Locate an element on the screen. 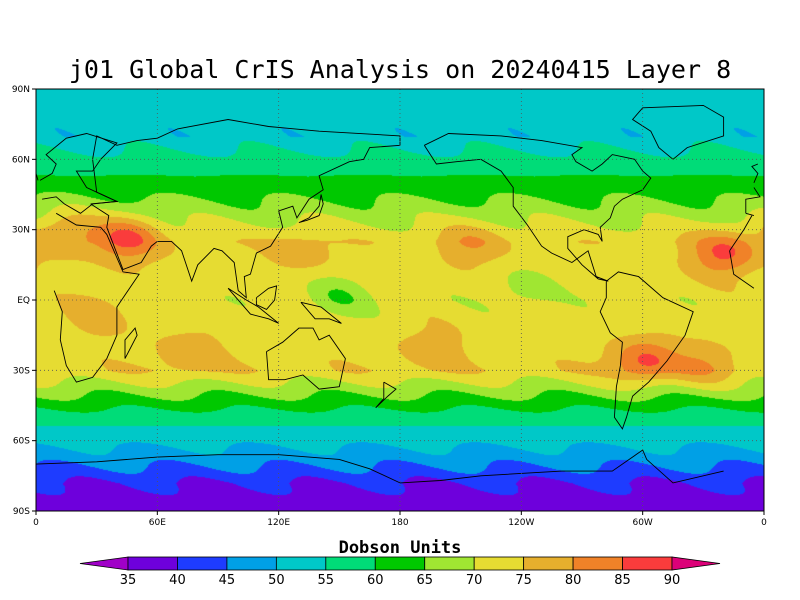 The height and width of the screenshot is (600, 800). colorbar-extend-high is located at coordinates (696, 563).